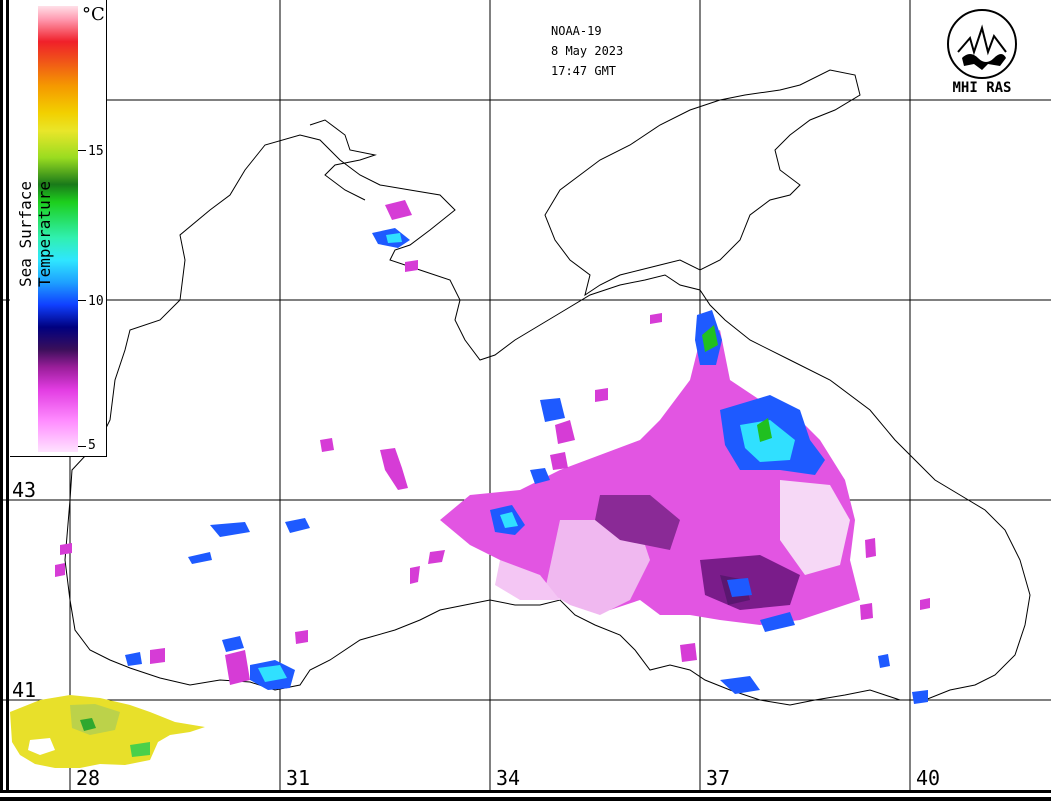 The height and width of the screenshot is (801, 1051). What do you see at coordinates (24, 490) in the screenshot?
I see `lat-label-43: 43` at bounding box center [24, 490].